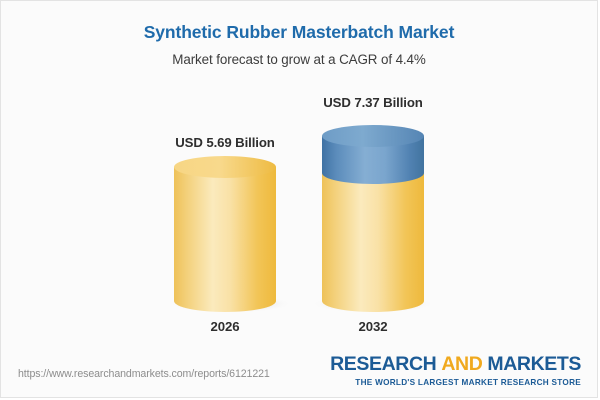 The width and height of the screenshot is (600, 400). Describe the element at coordinates (231, 304) in the screenshot. I see `bar-shadow-2026` at that location.